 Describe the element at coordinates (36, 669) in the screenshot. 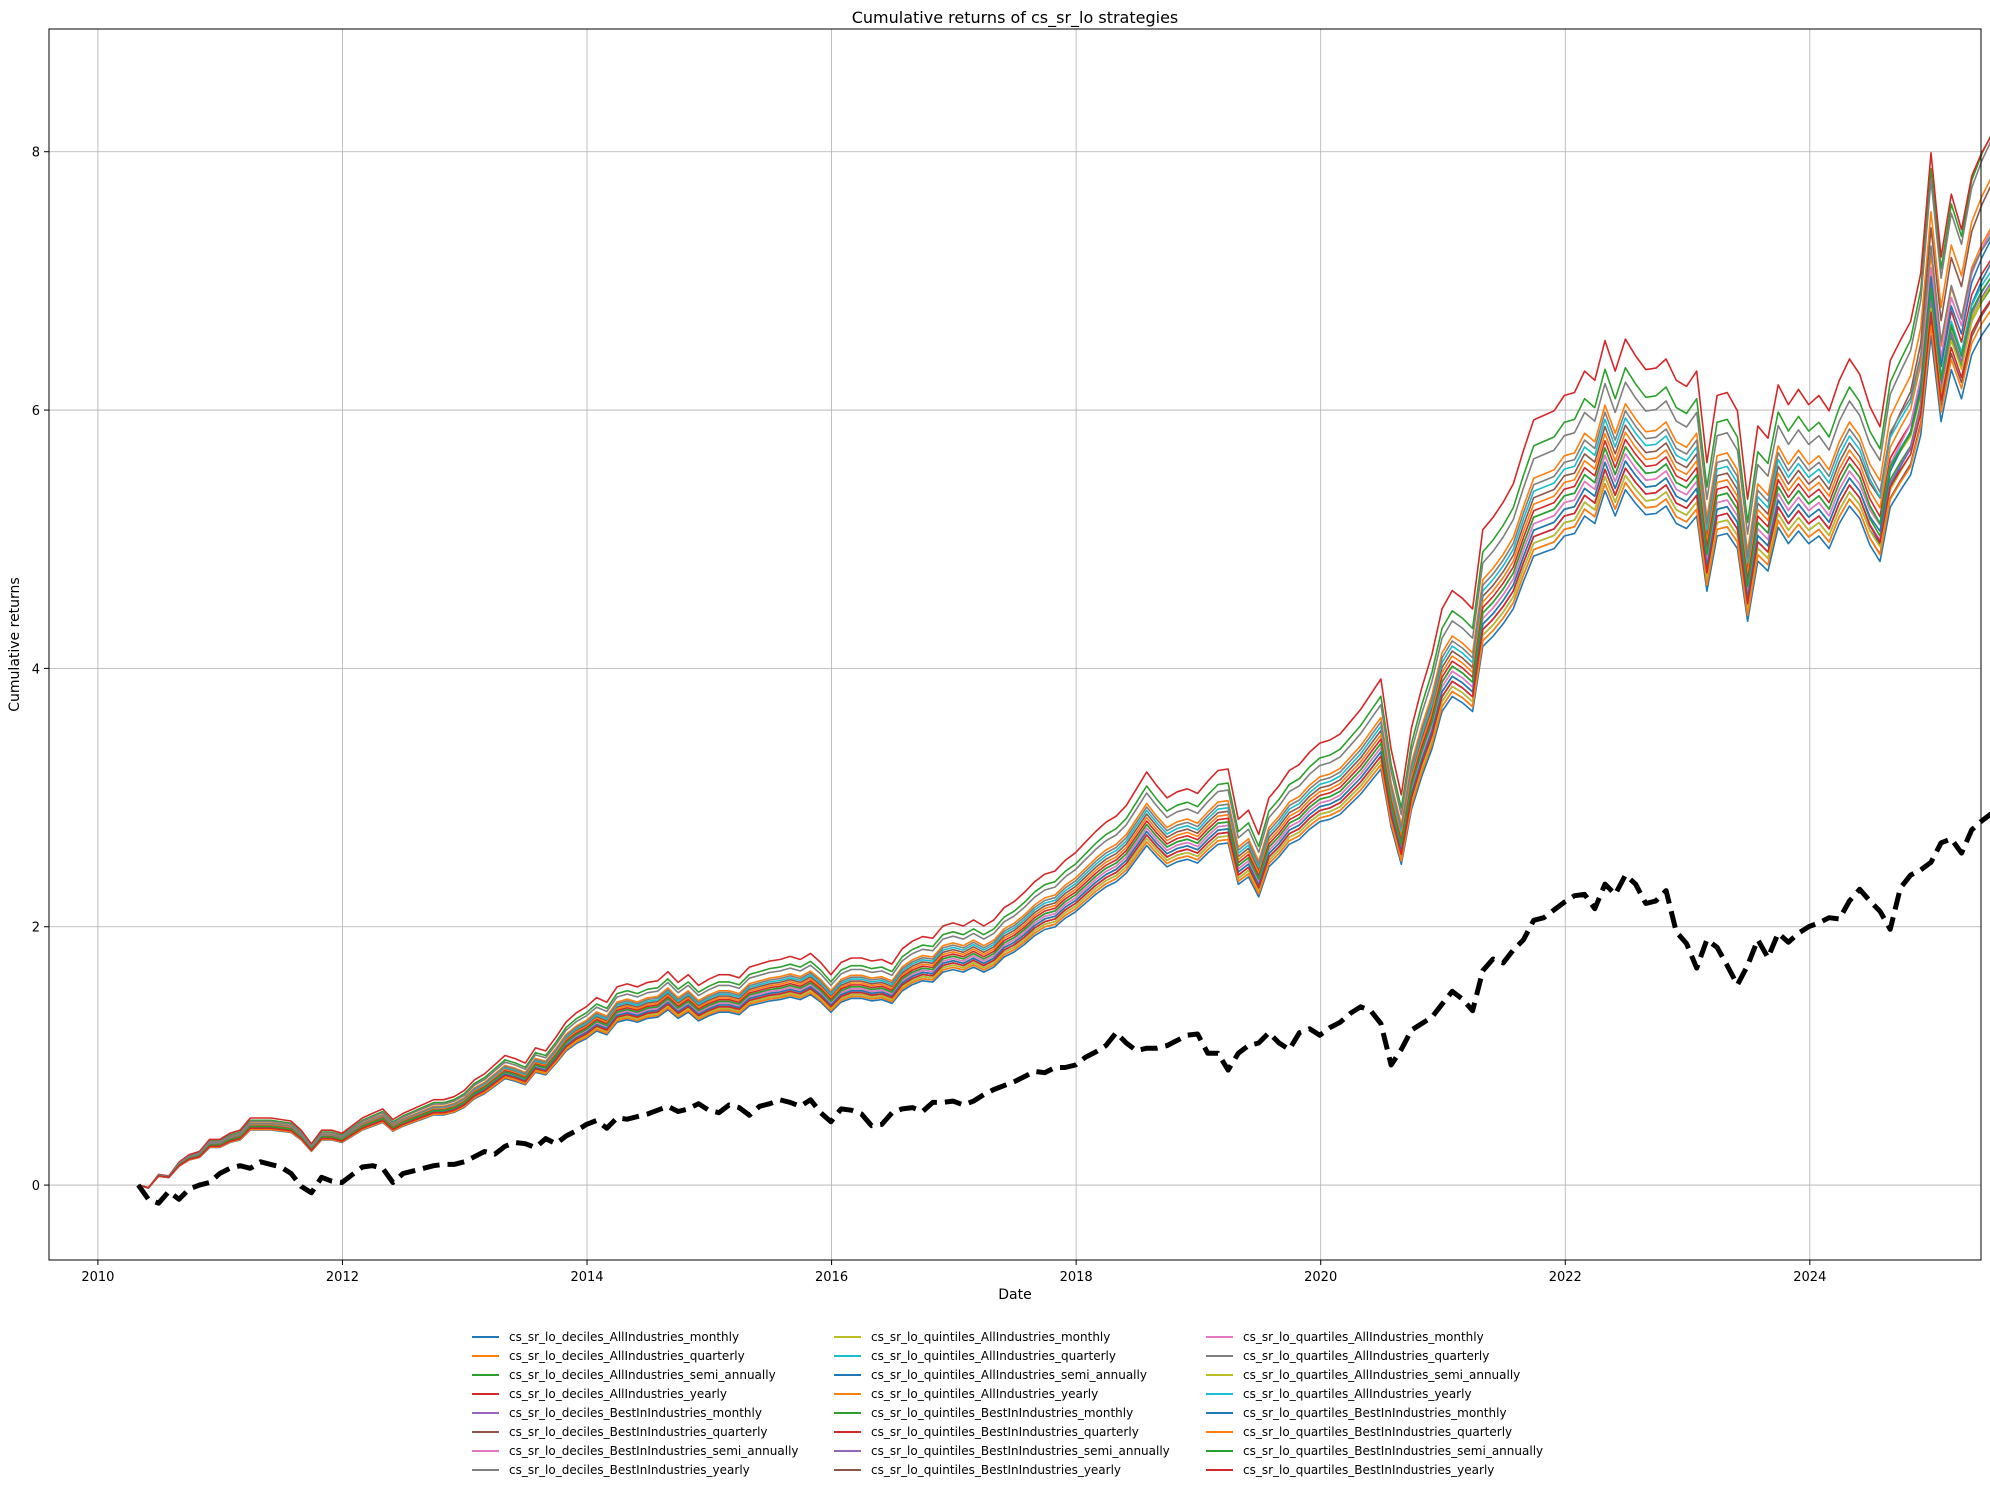

I see `y-tick-label: 4` at that location.